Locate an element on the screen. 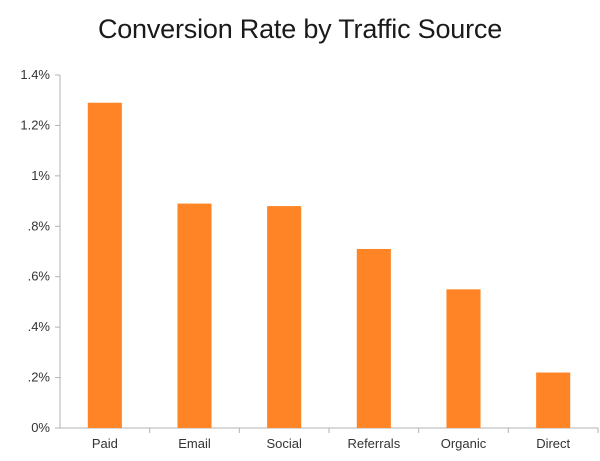  y-tick-label: .4% is located at coordinates (39, 326).